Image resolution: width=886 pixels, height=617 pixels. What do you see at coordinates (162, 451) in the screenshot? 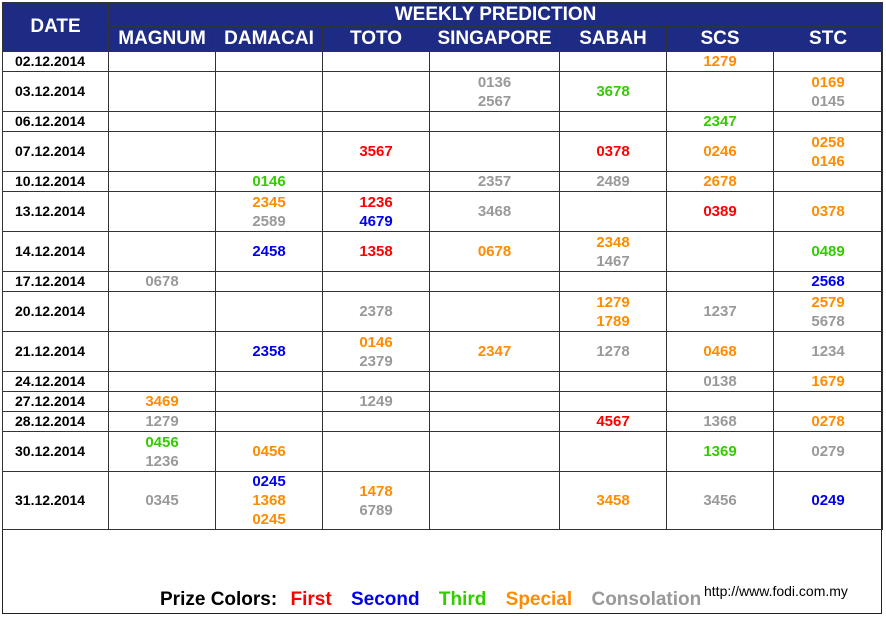
I see `cell-magnum: 0456 1236` at bounding box center [162, 451].